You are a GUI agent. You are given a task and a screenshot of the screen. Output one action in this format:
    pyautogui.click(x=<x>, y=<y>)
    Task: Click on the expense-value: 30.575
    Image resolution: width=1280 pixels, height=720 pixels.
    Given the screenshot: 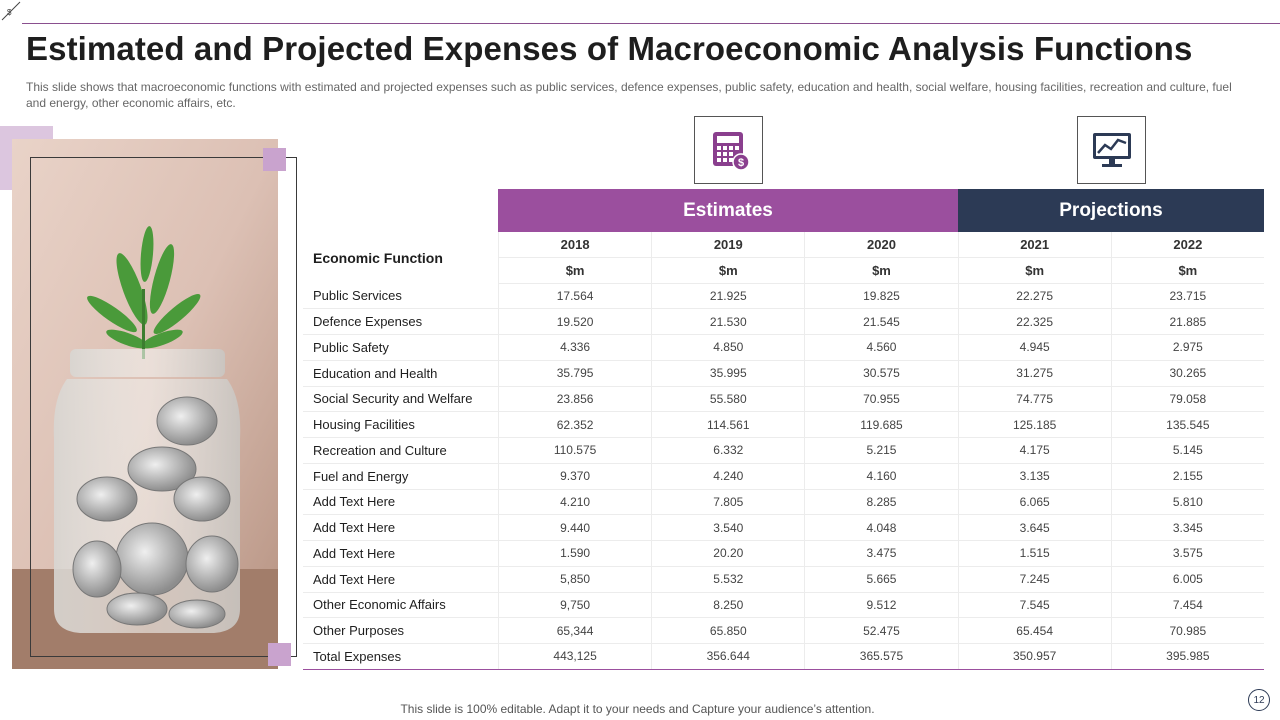 What is the action you would take?
    pyautogui.click(x=880, y=373)
    